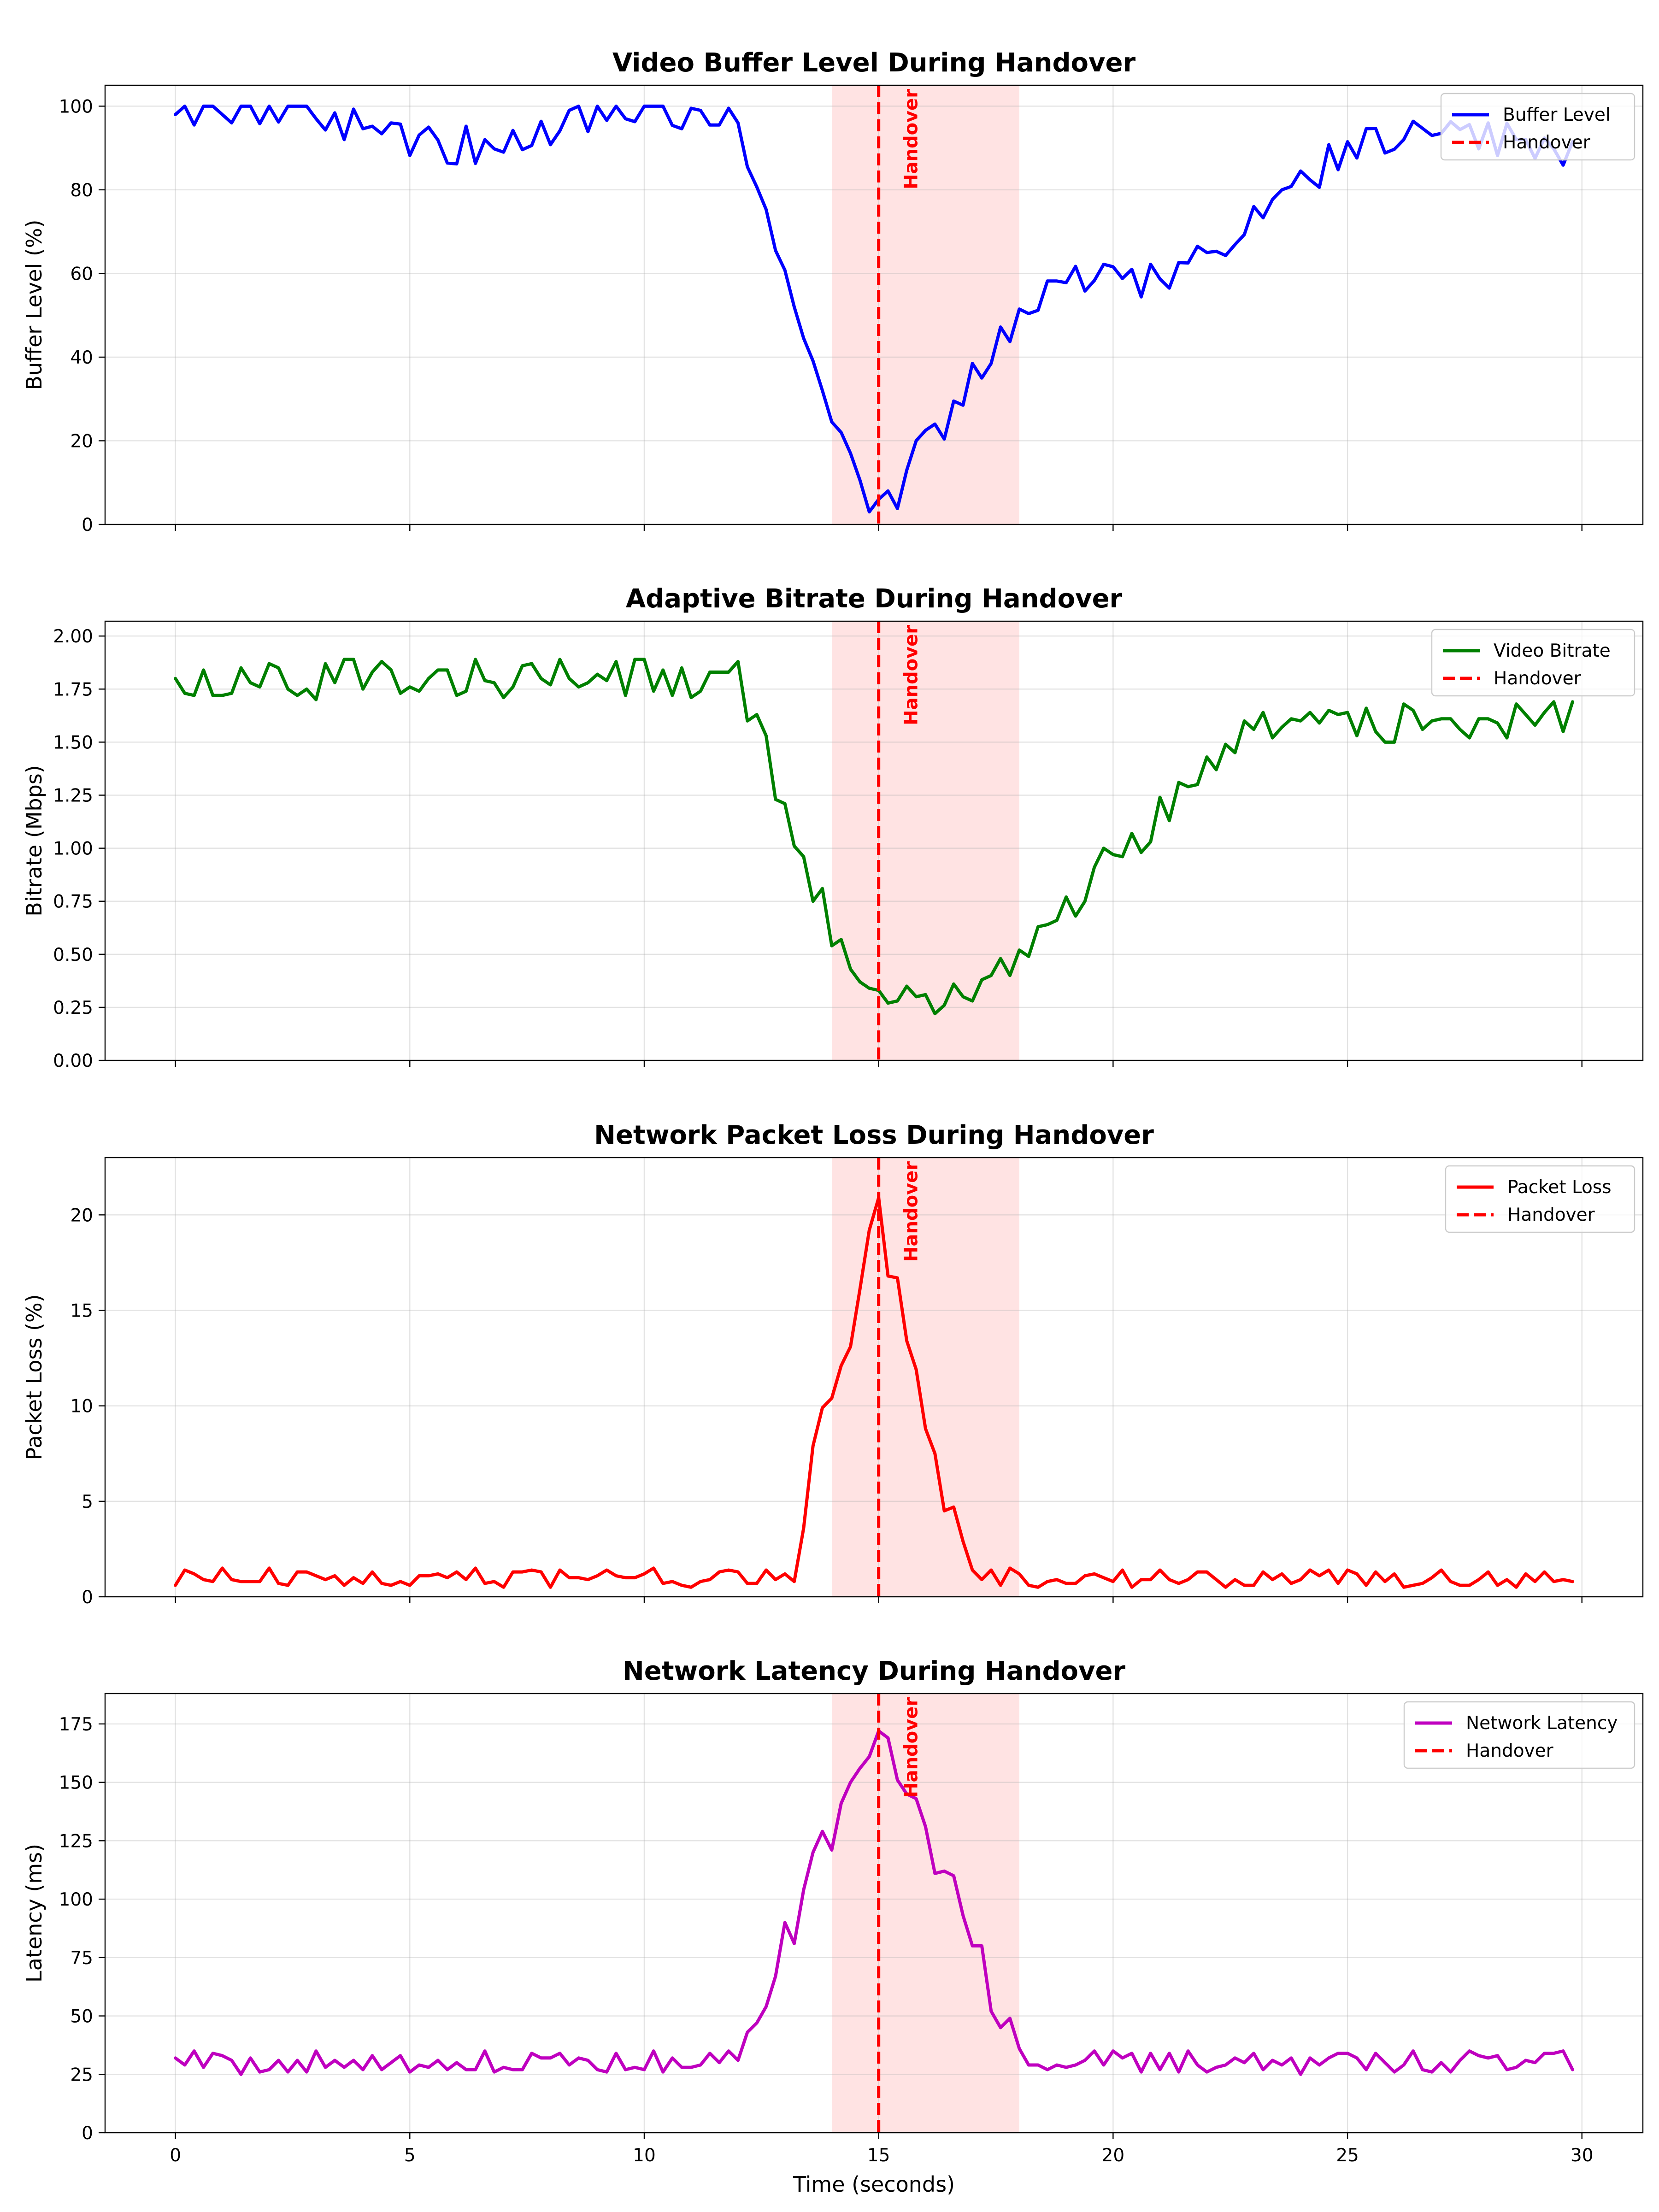 This screenshot has height=2212, width=1659. What do you see at coordinates (76, 1783) in the screenshot?
I see `y-tick-label: 150` at bounding box center [76, 1783].